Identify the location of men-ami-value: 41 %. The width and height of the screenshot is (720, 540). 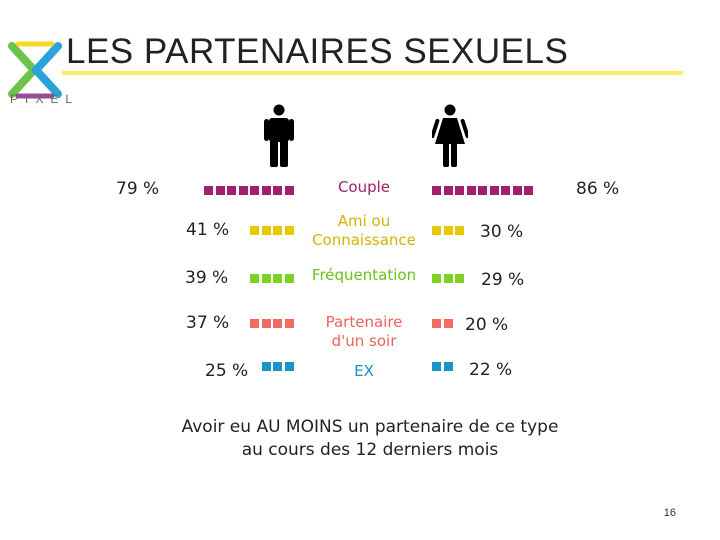
(208, 230).